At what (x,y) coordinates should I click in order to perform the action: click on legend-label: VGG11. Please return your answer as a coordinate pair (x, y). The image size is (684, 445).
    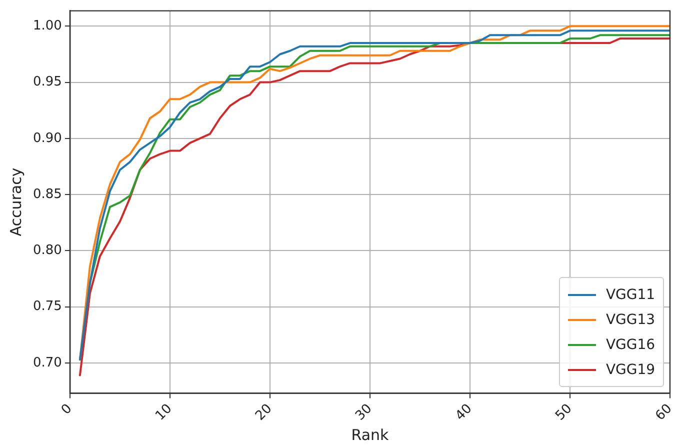
    Looking at the image, I should click on (631, 294).